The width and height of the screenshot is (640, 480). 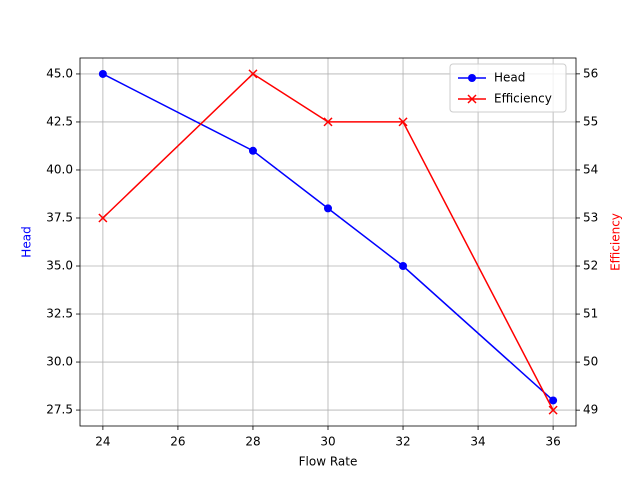 I want to click on y-axis-label: Head, so click(x=27, y=241).